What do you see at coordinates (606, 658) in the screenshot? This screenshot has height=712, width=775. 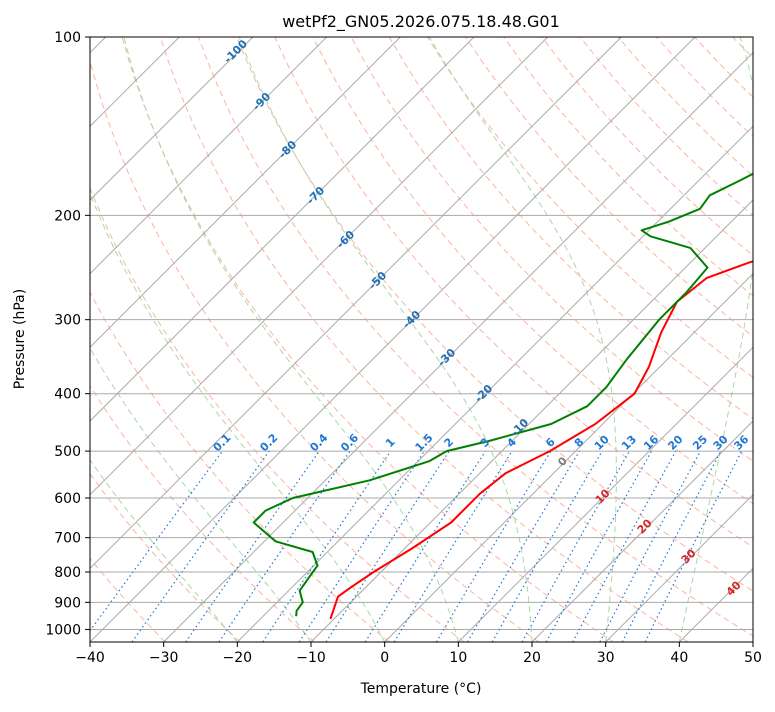 I see `x-tick-label: 30` at bounding box center [606, 658].